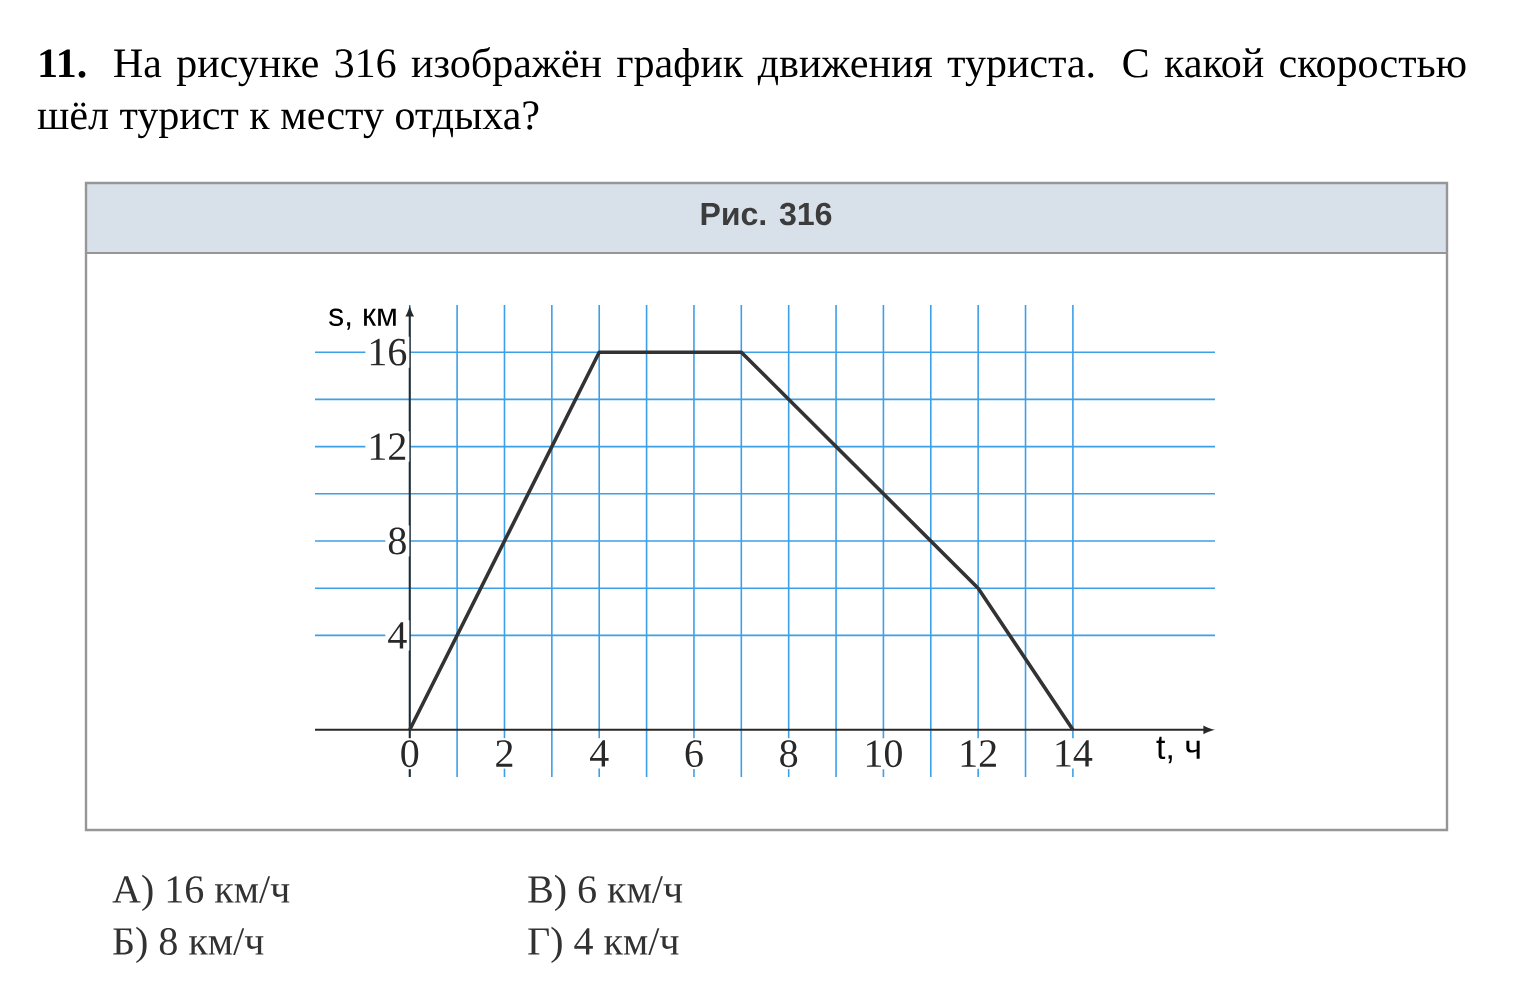 Image resolution: width=1528 pixels, height=1006 pixels. What do you see at coordinates (605, 893) in the screenshot?
I see `text: В) 6 км/ч` at bounding box center [605, 893].